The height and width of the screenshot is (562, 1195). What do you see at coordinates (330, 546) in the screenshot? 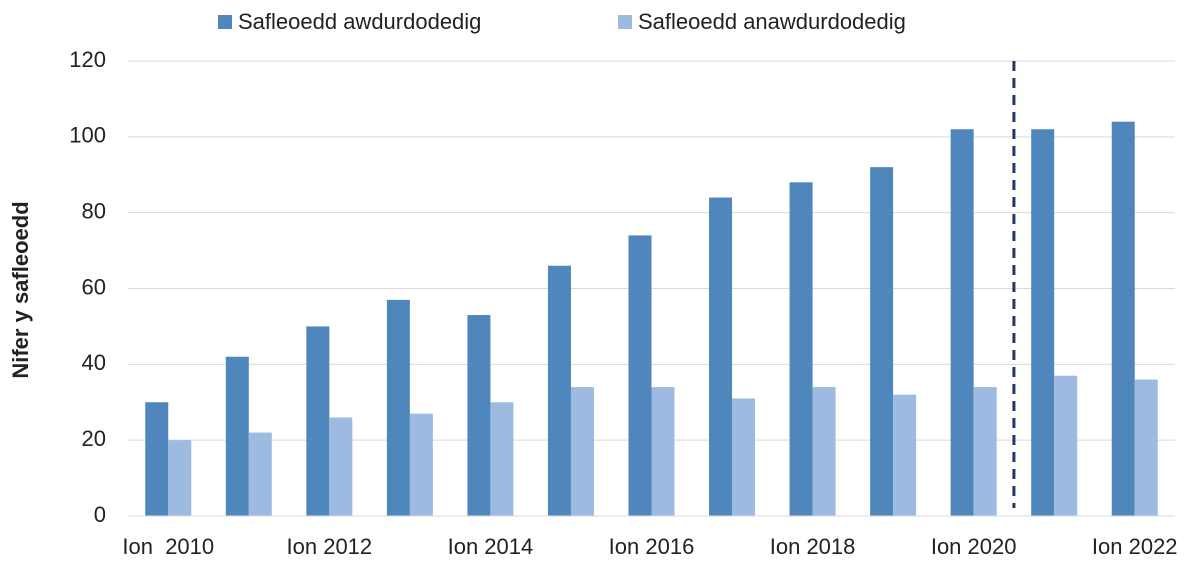
I see `x-tick-label: Ion 2012` at bounding box center [330, 546].